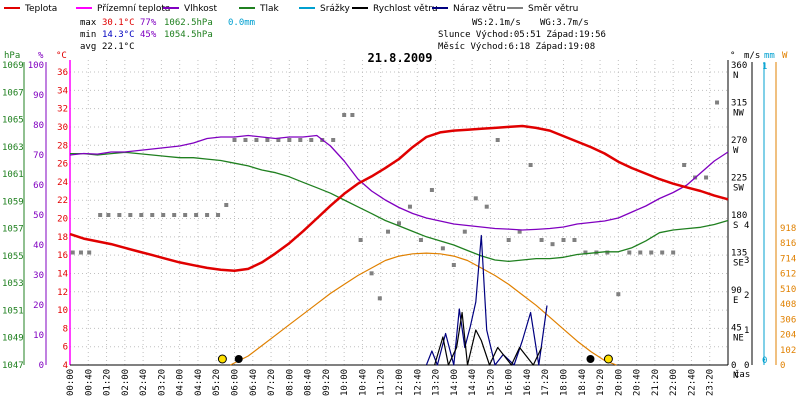 The image size is (800, 400). I want to click on wm2-tick-label: 714, so click(788, 259).